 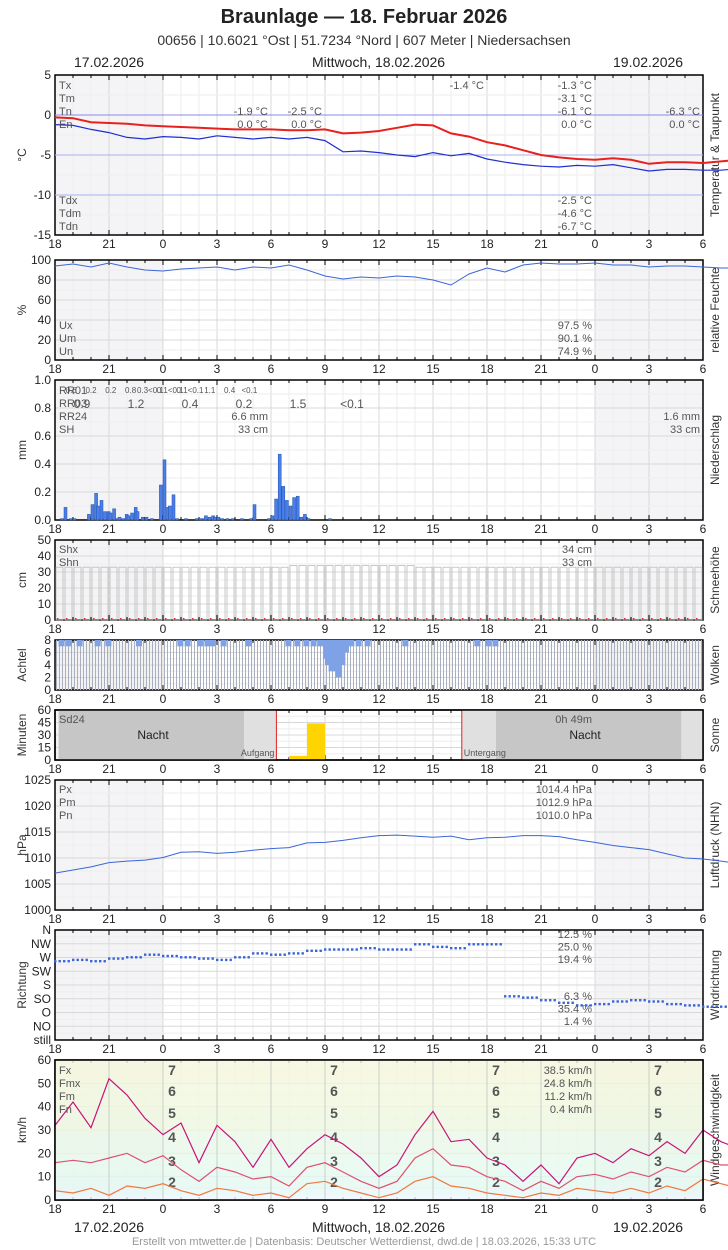 I want to click on annotation: Aufgang, so click(x=258, y=753).